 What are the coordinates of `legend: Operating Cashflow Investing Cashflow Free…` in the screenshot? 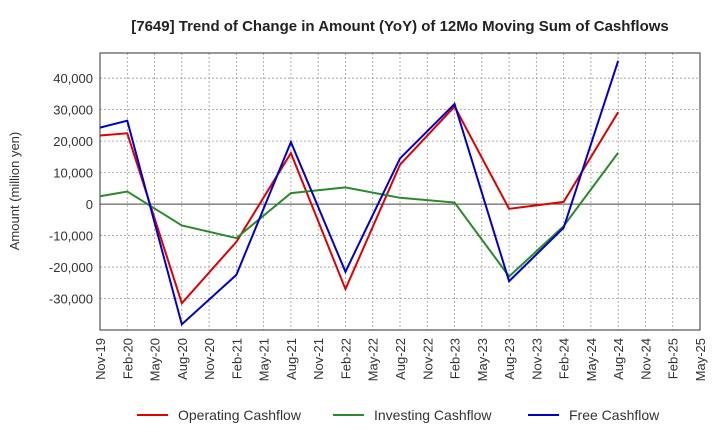 It's located at (398, 415).